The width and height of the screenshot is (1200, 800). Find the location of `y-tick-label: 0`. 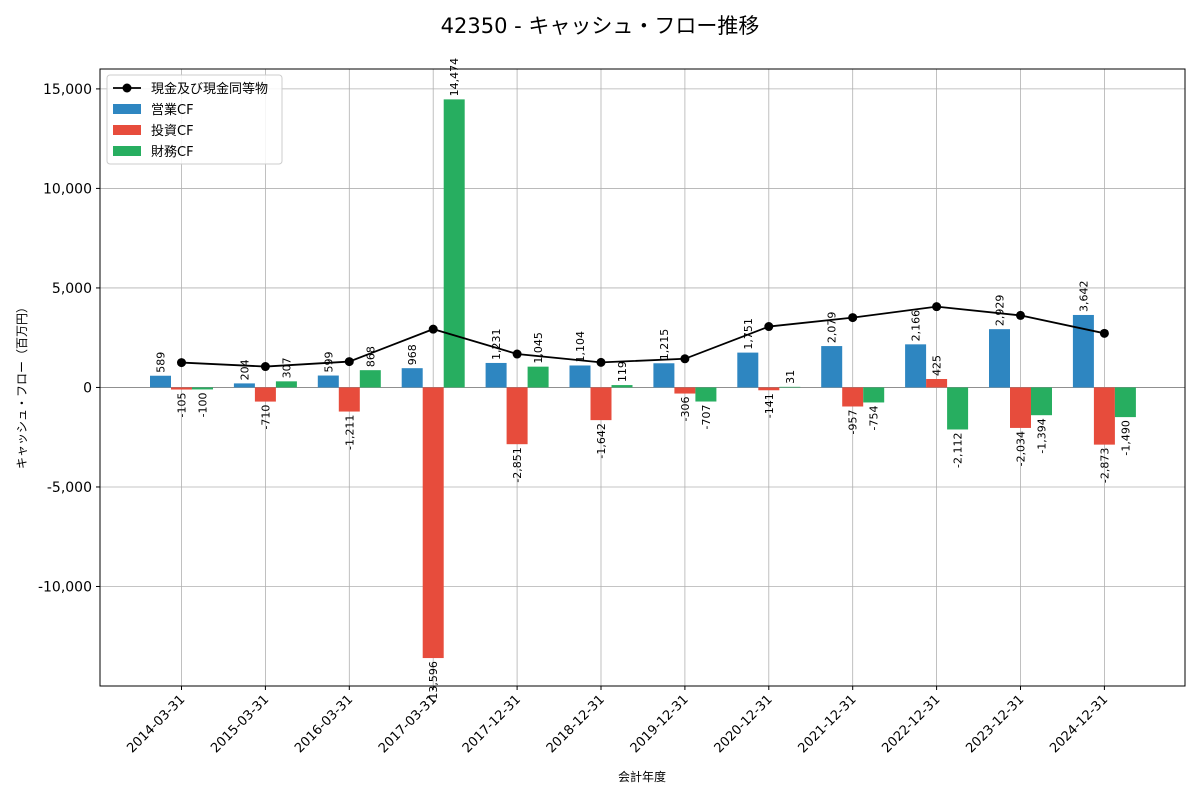

y-tick-label: 0 is located at coordinates (87, 388).